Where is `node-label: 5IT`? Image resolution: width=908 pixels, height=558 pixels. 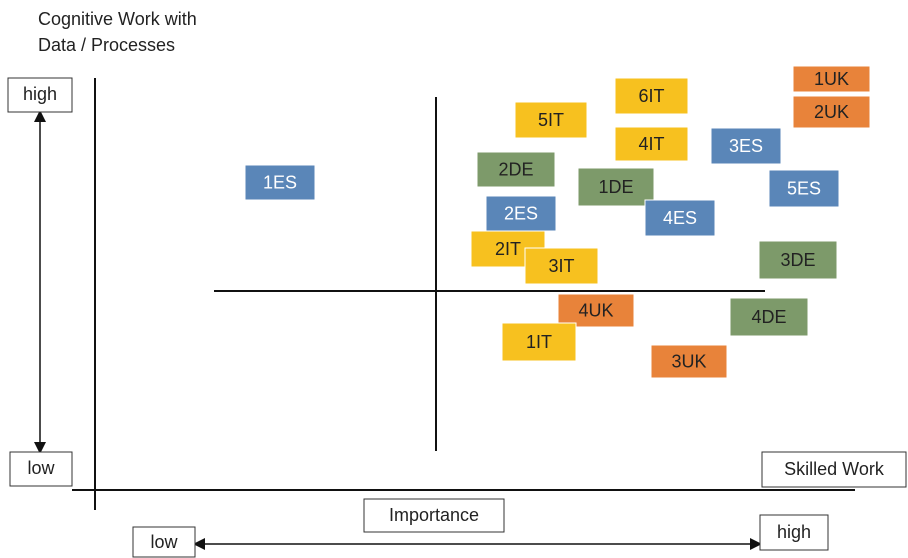
node-label: 5IT is located at coordinates (551, 120).